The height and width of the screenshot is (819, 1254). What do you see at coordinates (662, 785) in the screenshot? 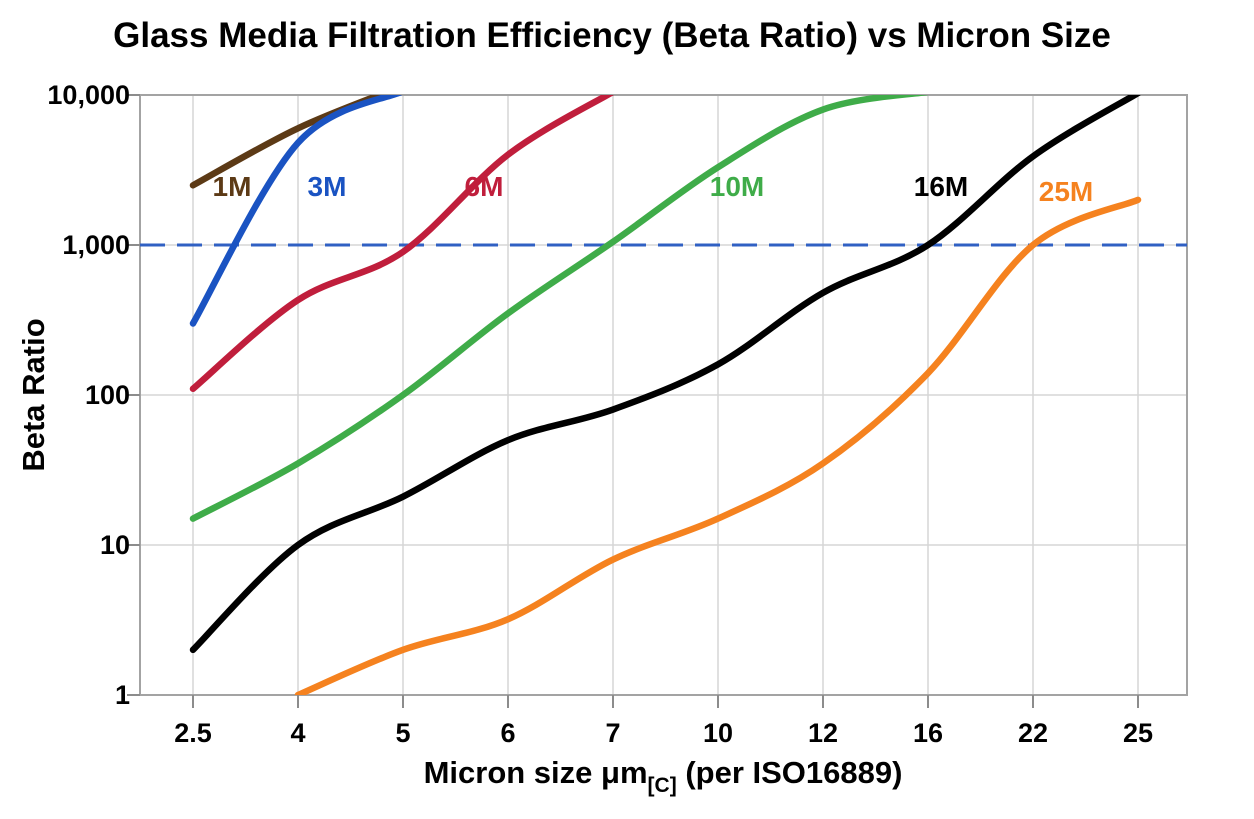
I see `x-axis-title-subscript: [C]` at bounding box center [662, 785].